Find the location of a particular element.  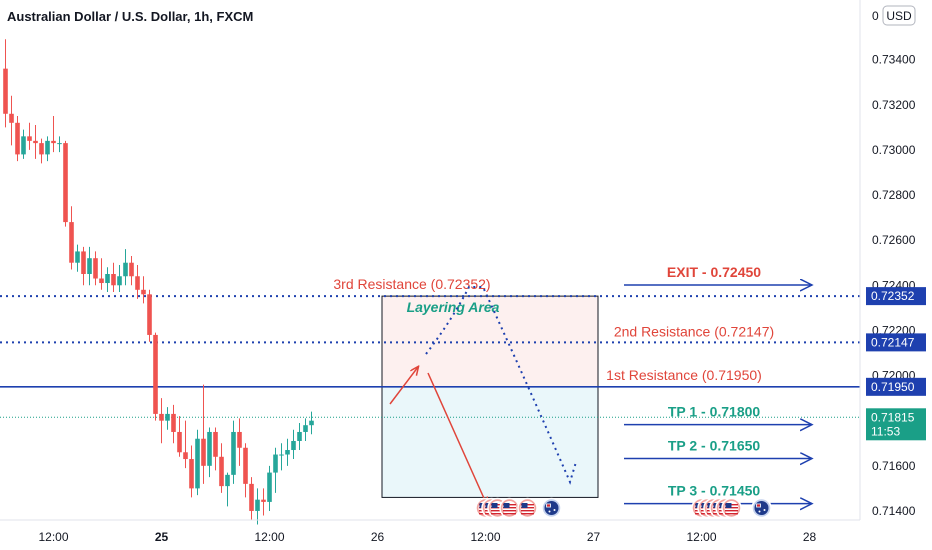

events-group is located at coordinates (623, 508).